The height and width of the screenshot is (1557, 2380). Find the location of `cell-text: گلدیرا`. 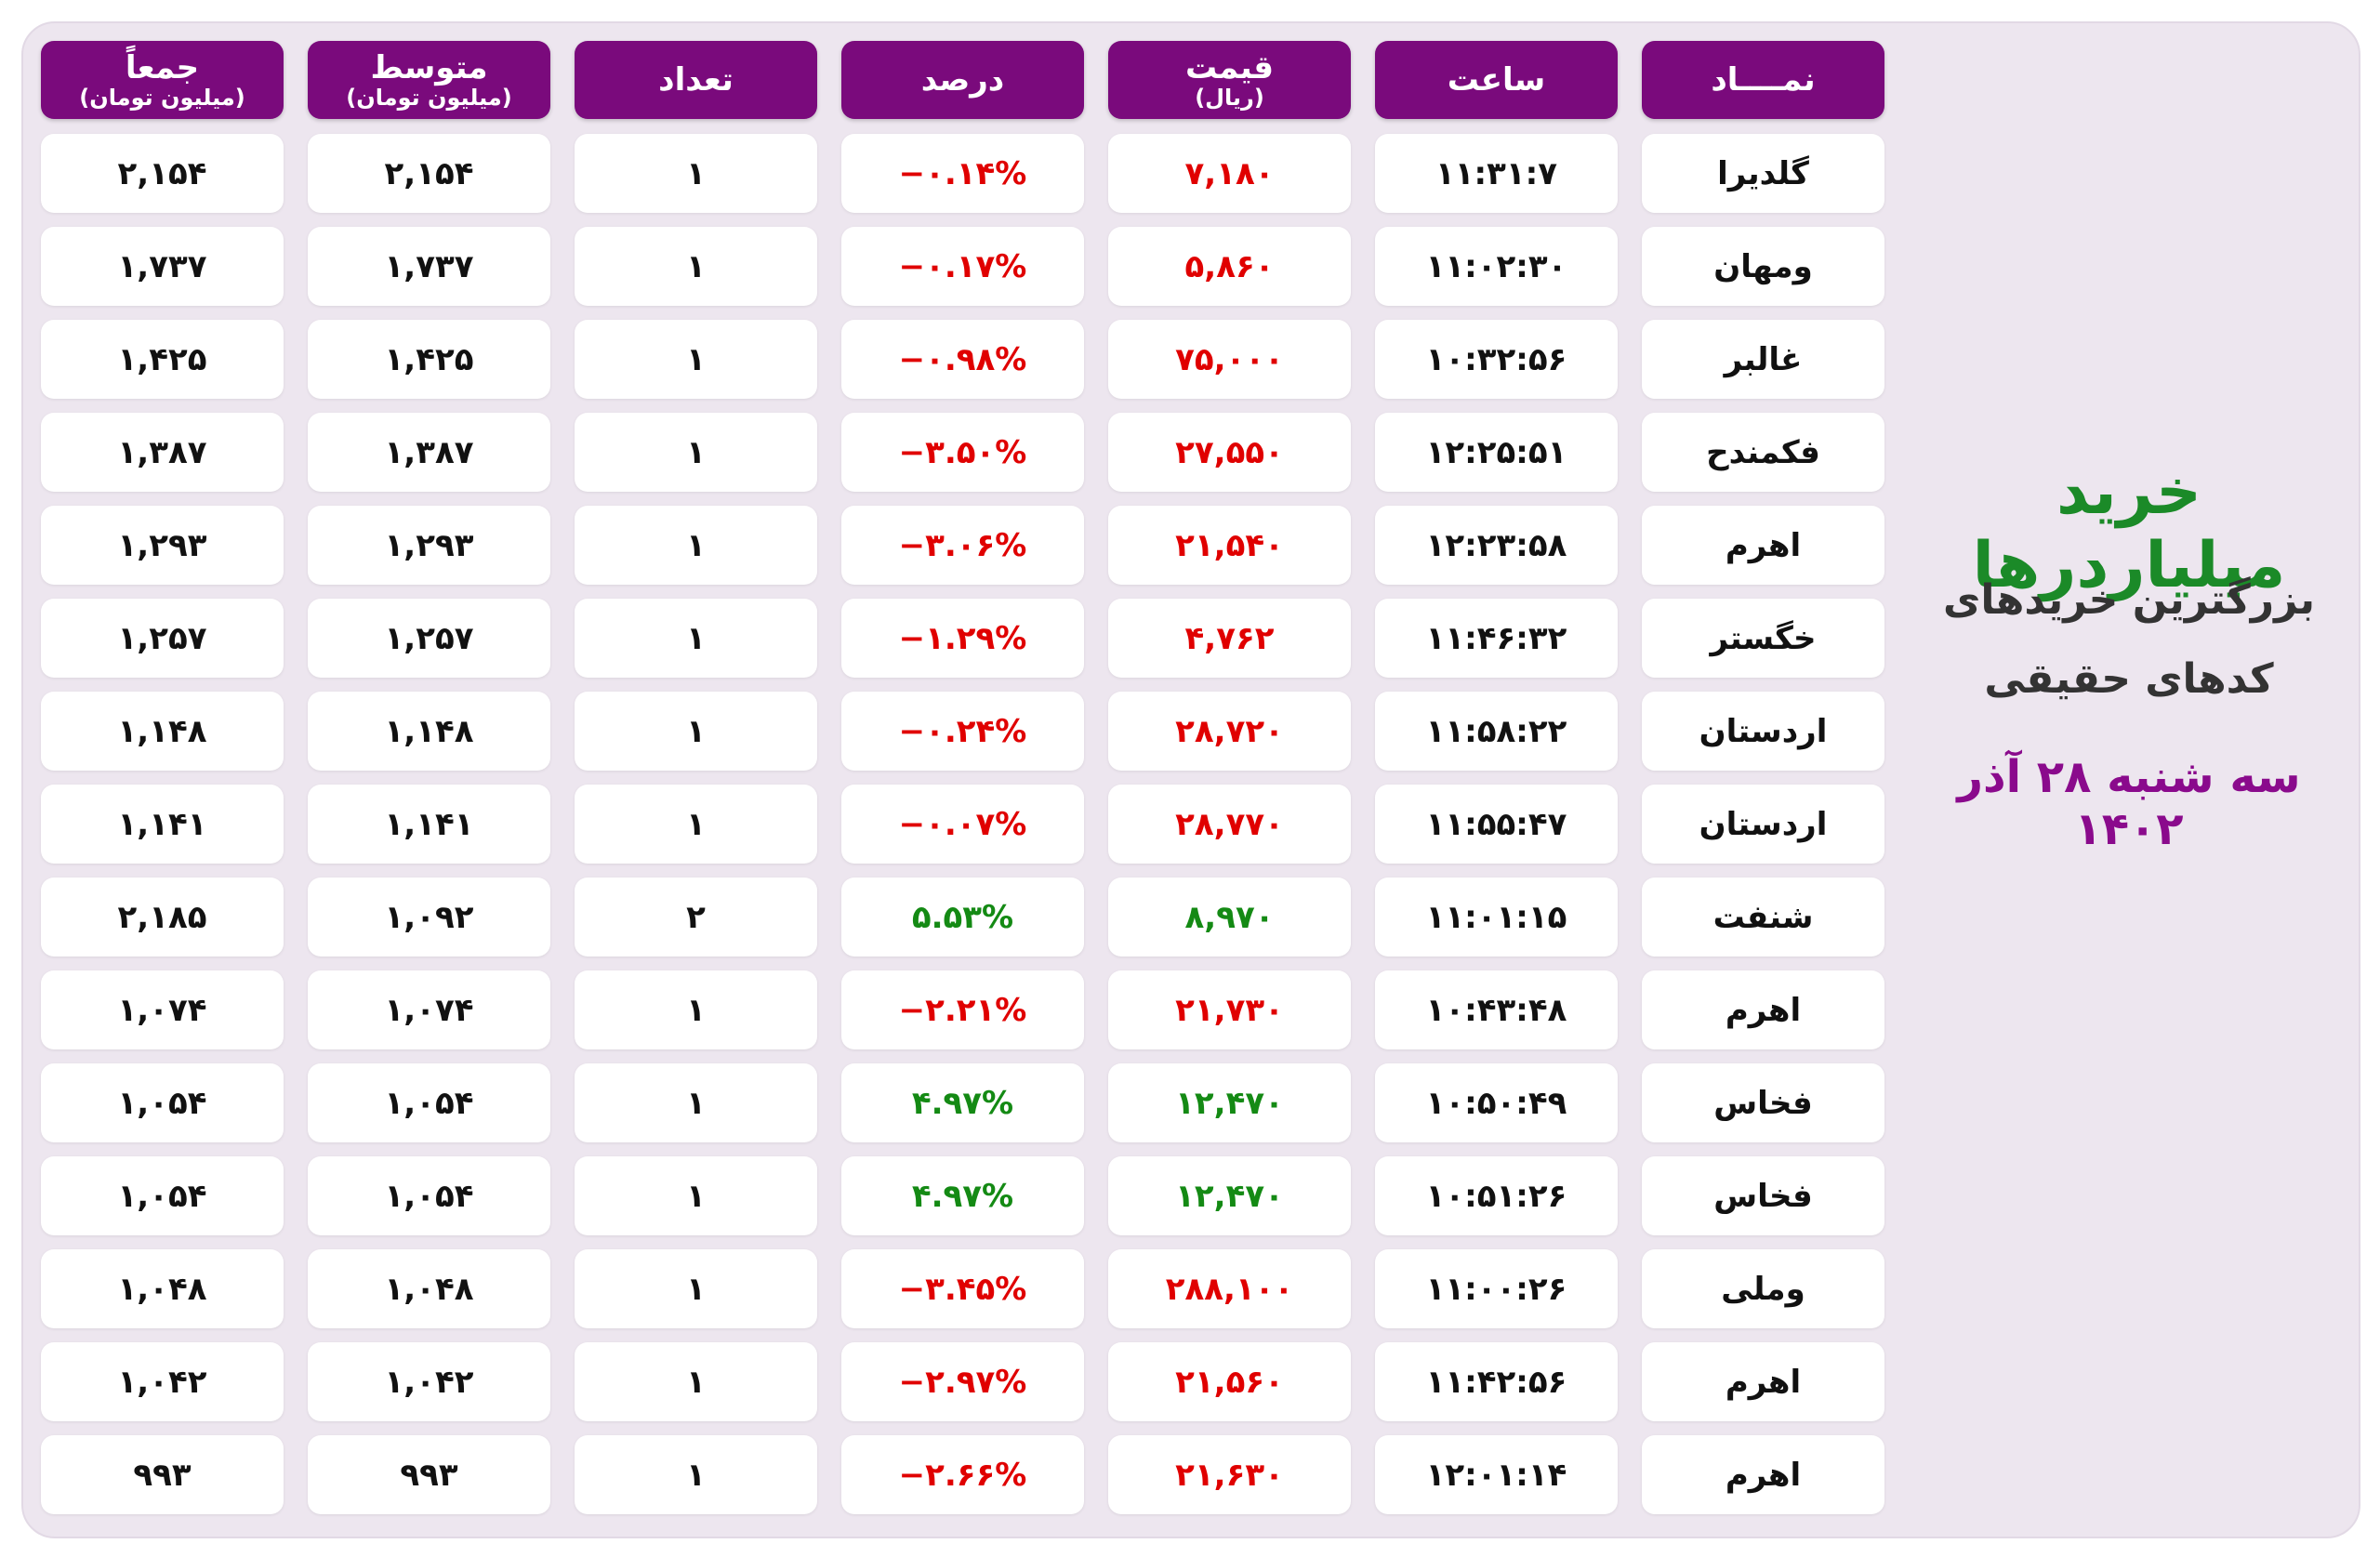

cell-text: گلدیرا is located at coordinates (1763, 173).